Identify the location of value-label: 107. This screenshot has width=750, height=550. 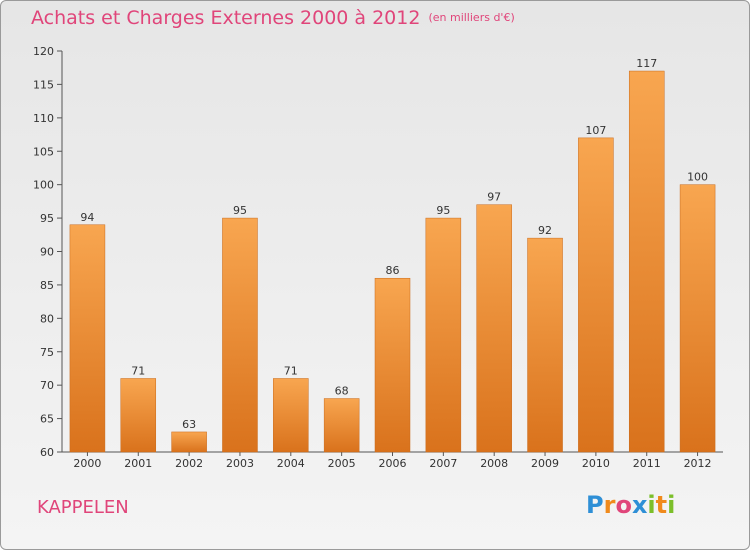
(595, 130).